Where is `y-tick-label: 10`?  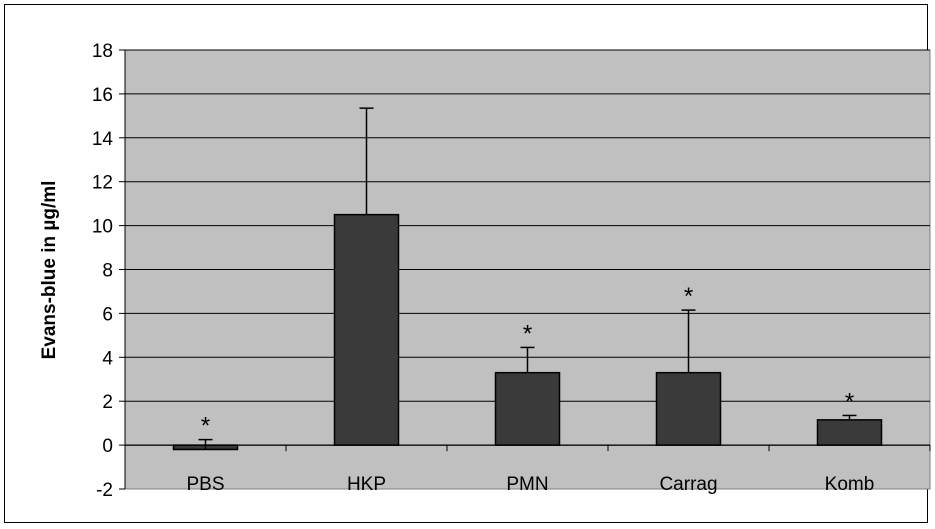
y-tick-label: 10 is located at coordinates (102, 227).